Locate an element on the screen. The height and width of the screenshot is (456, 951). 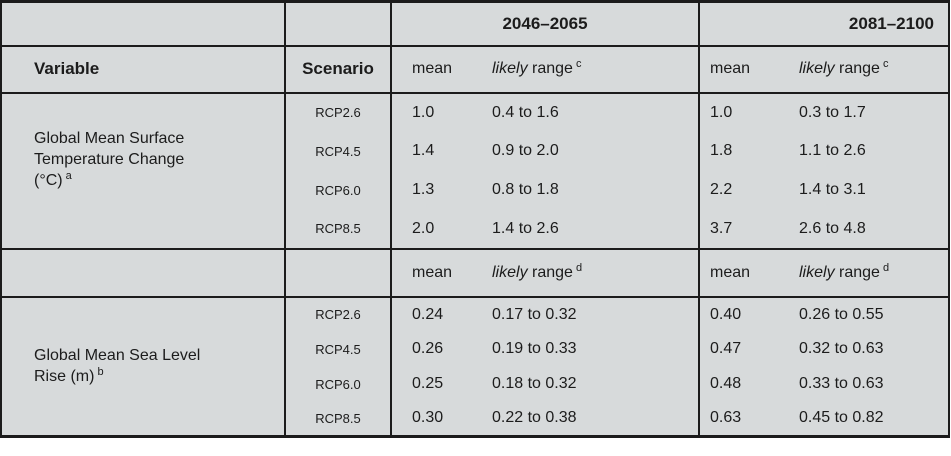
likely-range-cell: 0.4 to 1.6 is located at coordinates (588, 112).